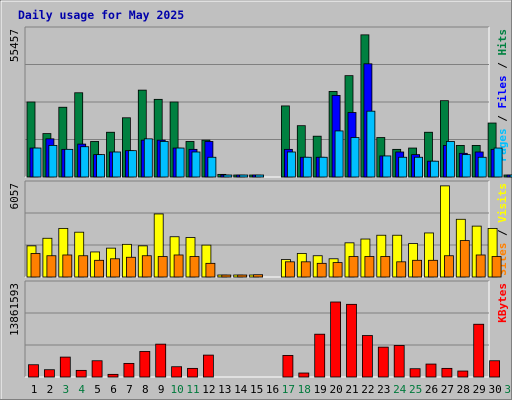 The image size is (512, 400). I want to click on x-tick-label: 8, so click(145, 389).